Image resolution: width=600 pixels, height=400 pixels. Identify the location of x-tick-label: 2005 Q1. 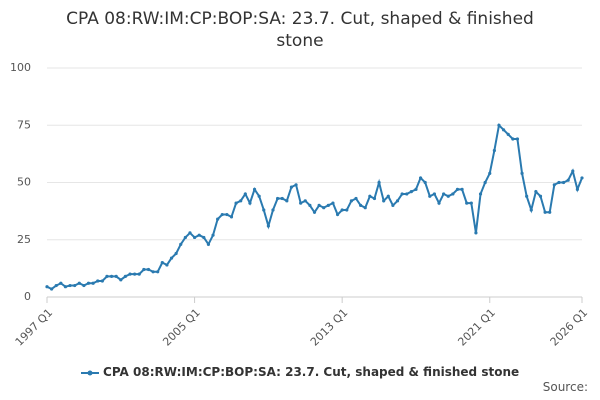
(181, 327).